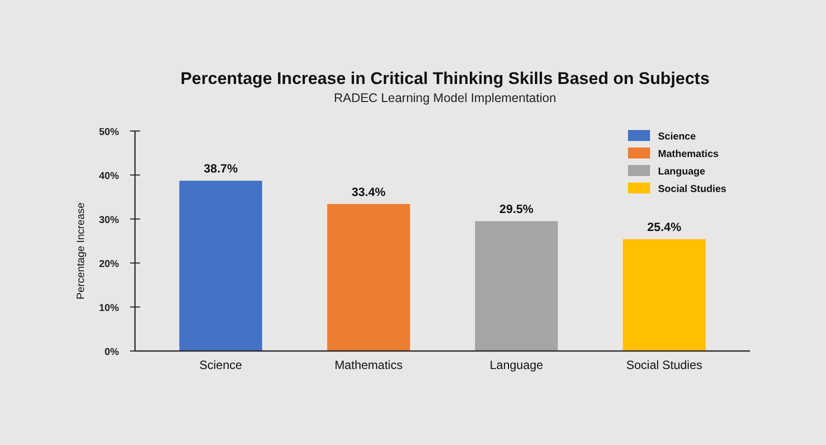  Describe the element at coordinates (516, 209) in the screenshot. I see `data-label: 29.5%` at that location.